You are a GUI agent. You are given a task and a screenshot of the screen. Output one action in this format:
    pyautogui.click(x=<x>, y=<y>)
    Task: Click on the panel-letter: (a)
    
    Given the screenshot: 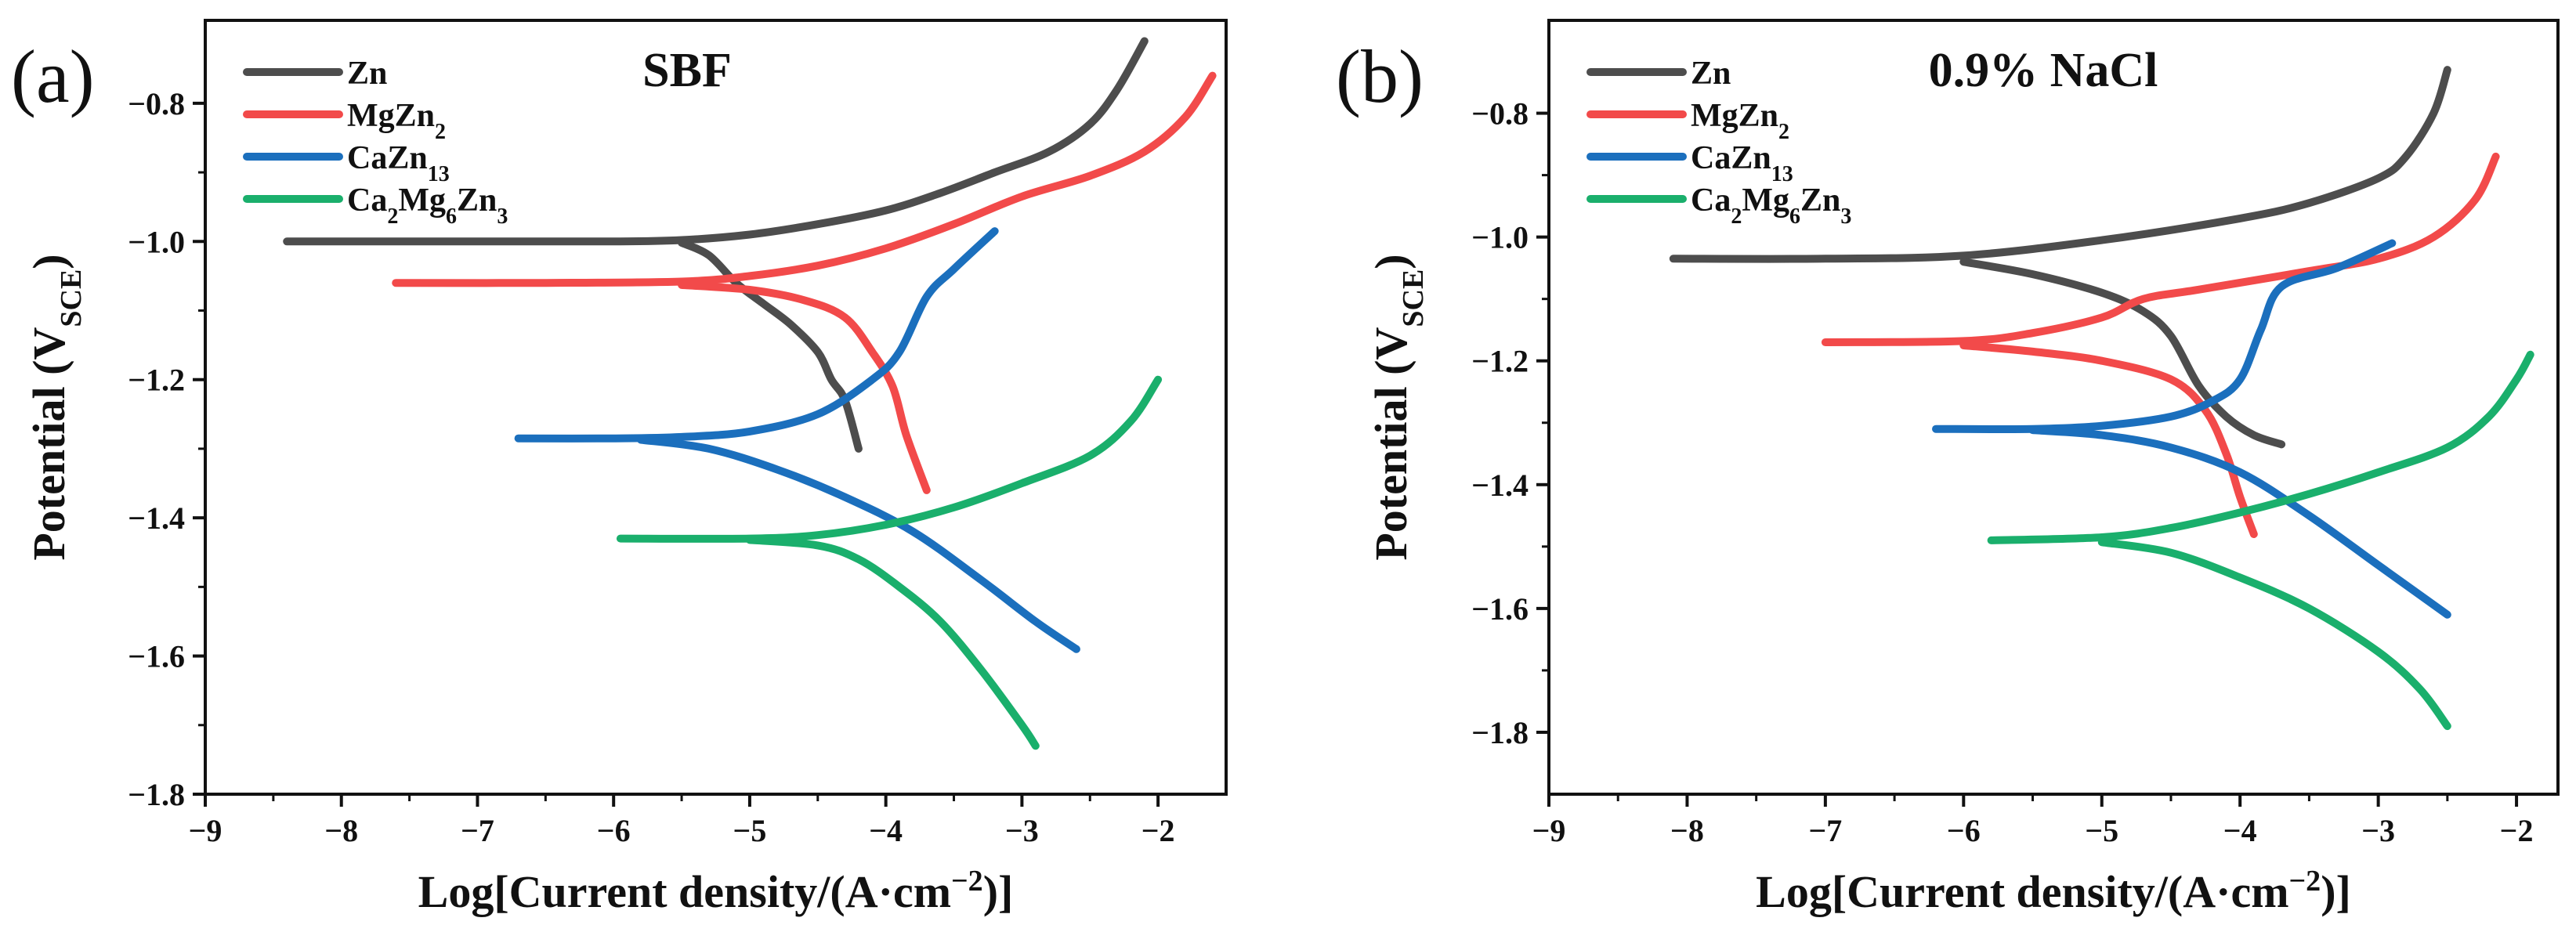 What is the action you would take?
    pyautogui.click(x=53, y=76)
    